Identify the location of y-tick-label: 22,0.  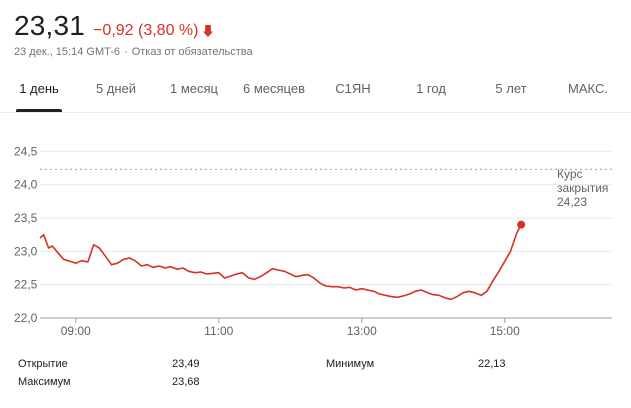
(26, 318).